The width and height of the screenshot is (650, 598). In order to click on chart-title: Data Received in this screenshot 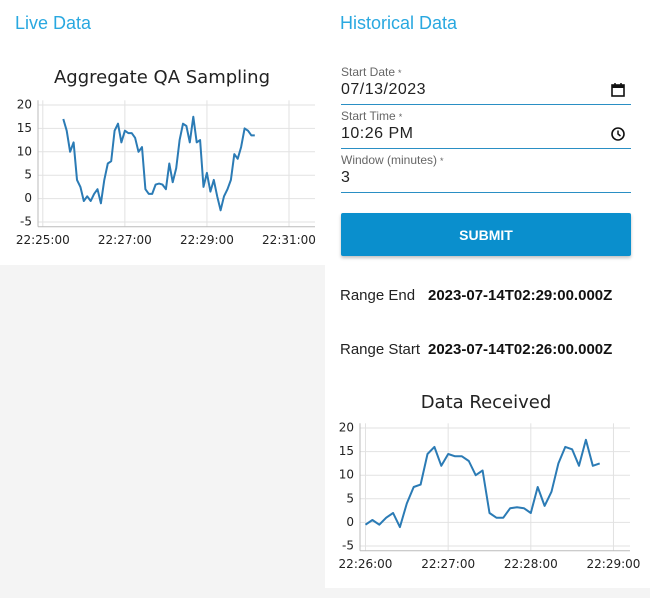, I will do `click(486, 402)`.